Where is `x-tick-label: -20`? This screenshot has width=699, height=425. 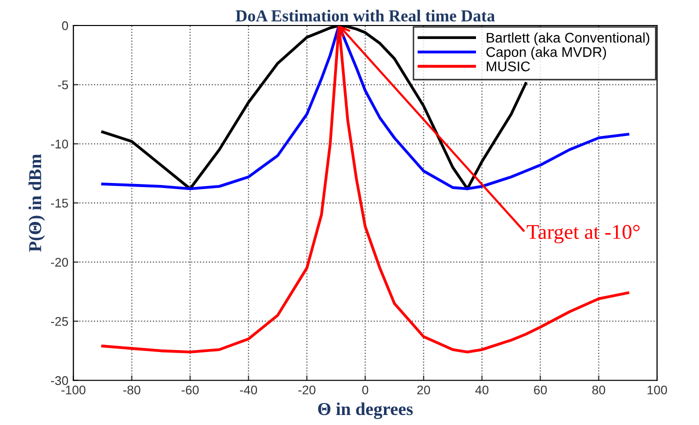 x-tick-label: -20 is located at coordinates (307, 390).